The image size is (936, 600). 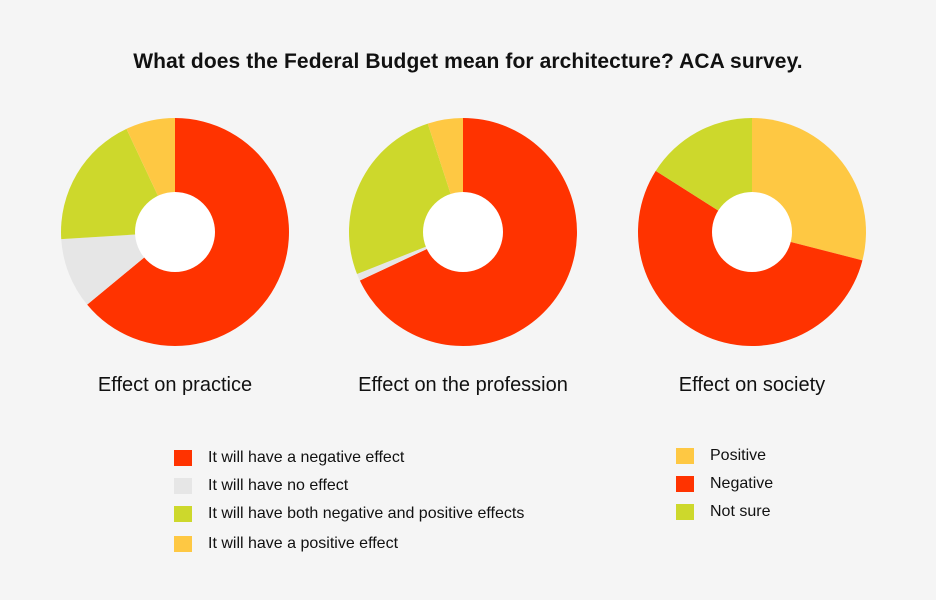 What do you see at coordinates (752, 385) in the screenshot?
I see `chart-label-society: Effect on society` at bounding box center [752, 385].